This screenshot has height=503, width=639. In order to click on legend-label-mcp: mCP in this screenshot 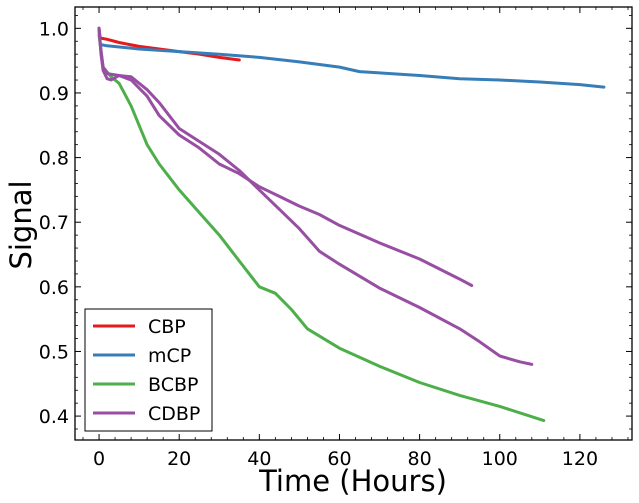, I will do `click(169, 356)`.